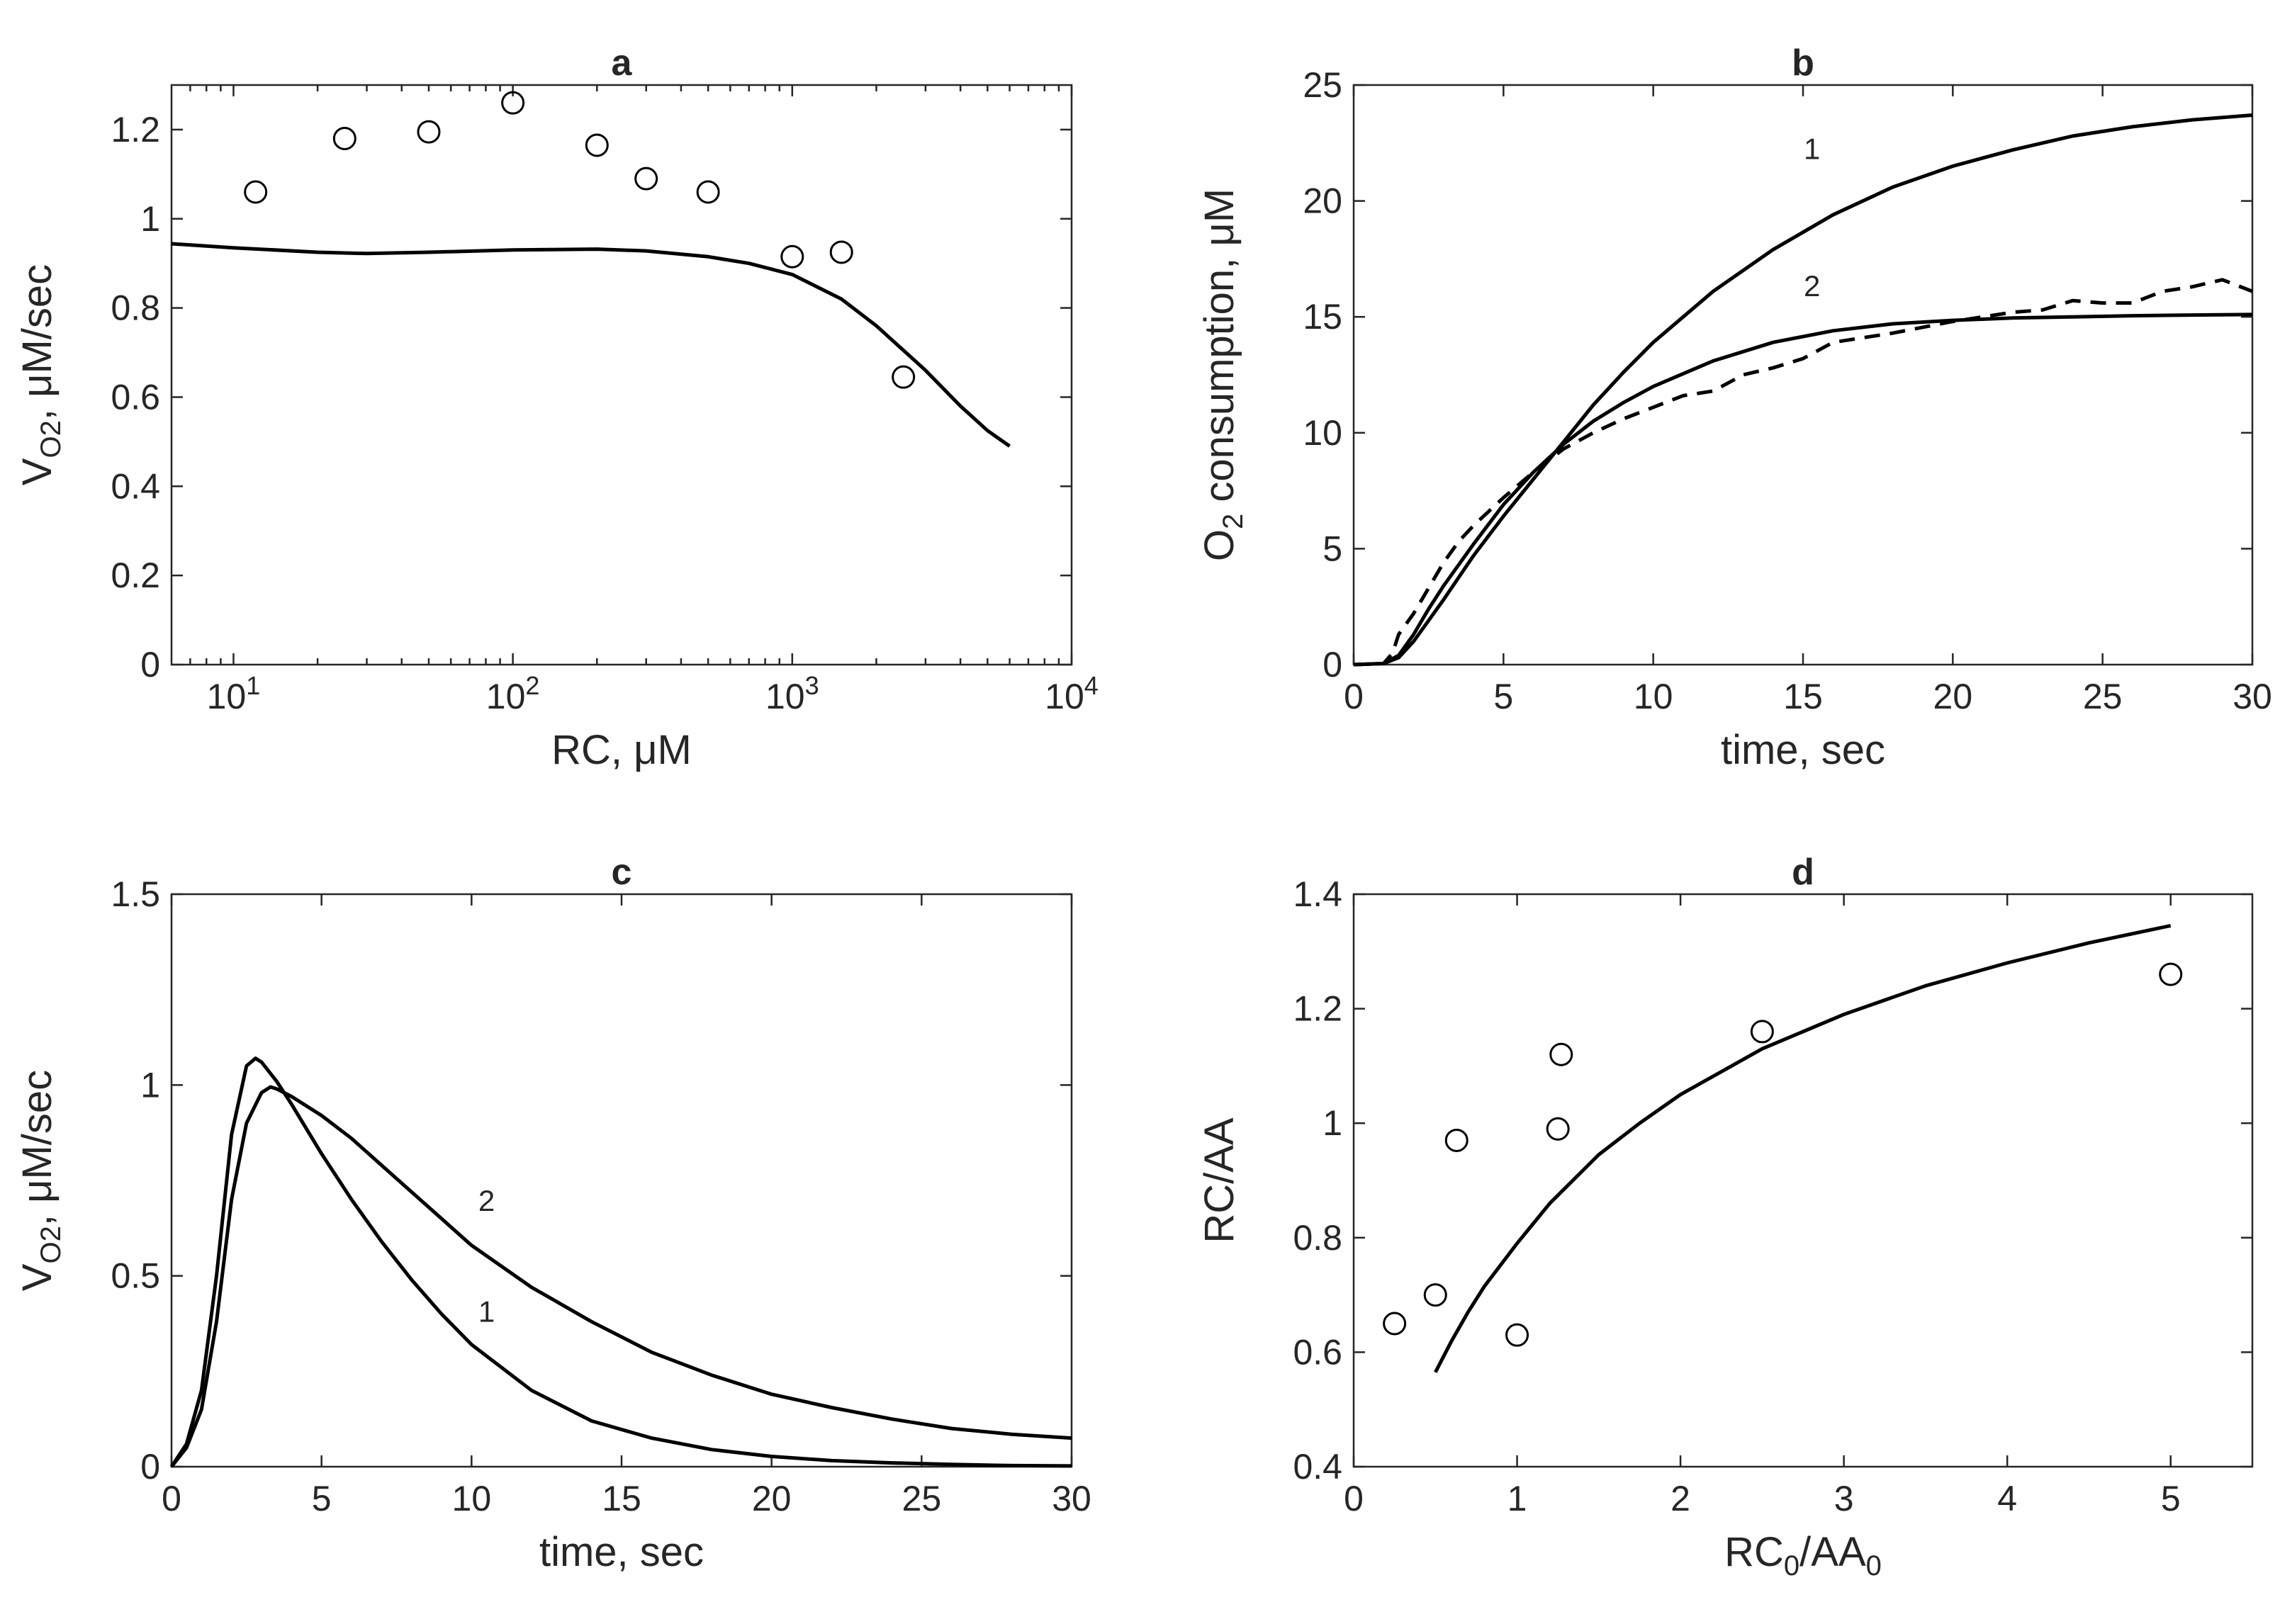  Describe the element at coordinates (1322, 85) in the screenshot. I see `y-tick-label: 25` at that location.